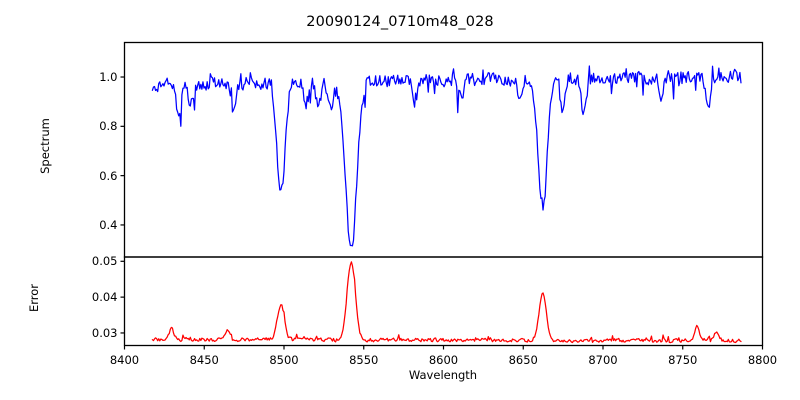 The width and height of the screenshot is (800, 400). What do you see at coordinates (523, 359) in the screenshot?
I see `x-tick-label: 8650` at bounding box center [523, 359].